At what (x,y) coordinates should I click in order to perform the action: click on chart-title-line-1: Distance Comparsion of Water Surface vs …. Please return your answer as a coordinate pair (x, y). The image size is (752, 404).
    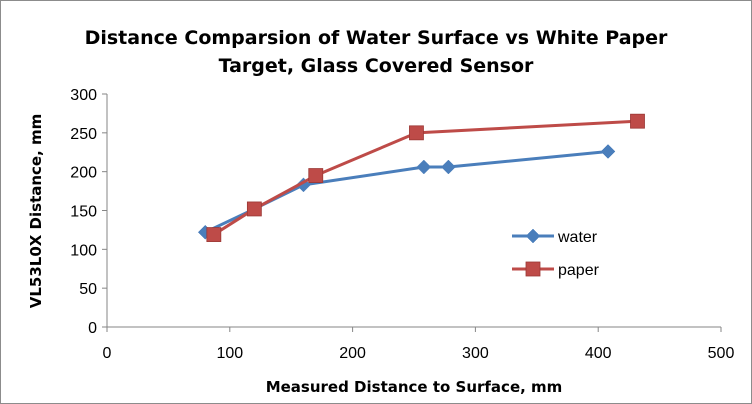
    Looking at the image, I should click on (376, 38).